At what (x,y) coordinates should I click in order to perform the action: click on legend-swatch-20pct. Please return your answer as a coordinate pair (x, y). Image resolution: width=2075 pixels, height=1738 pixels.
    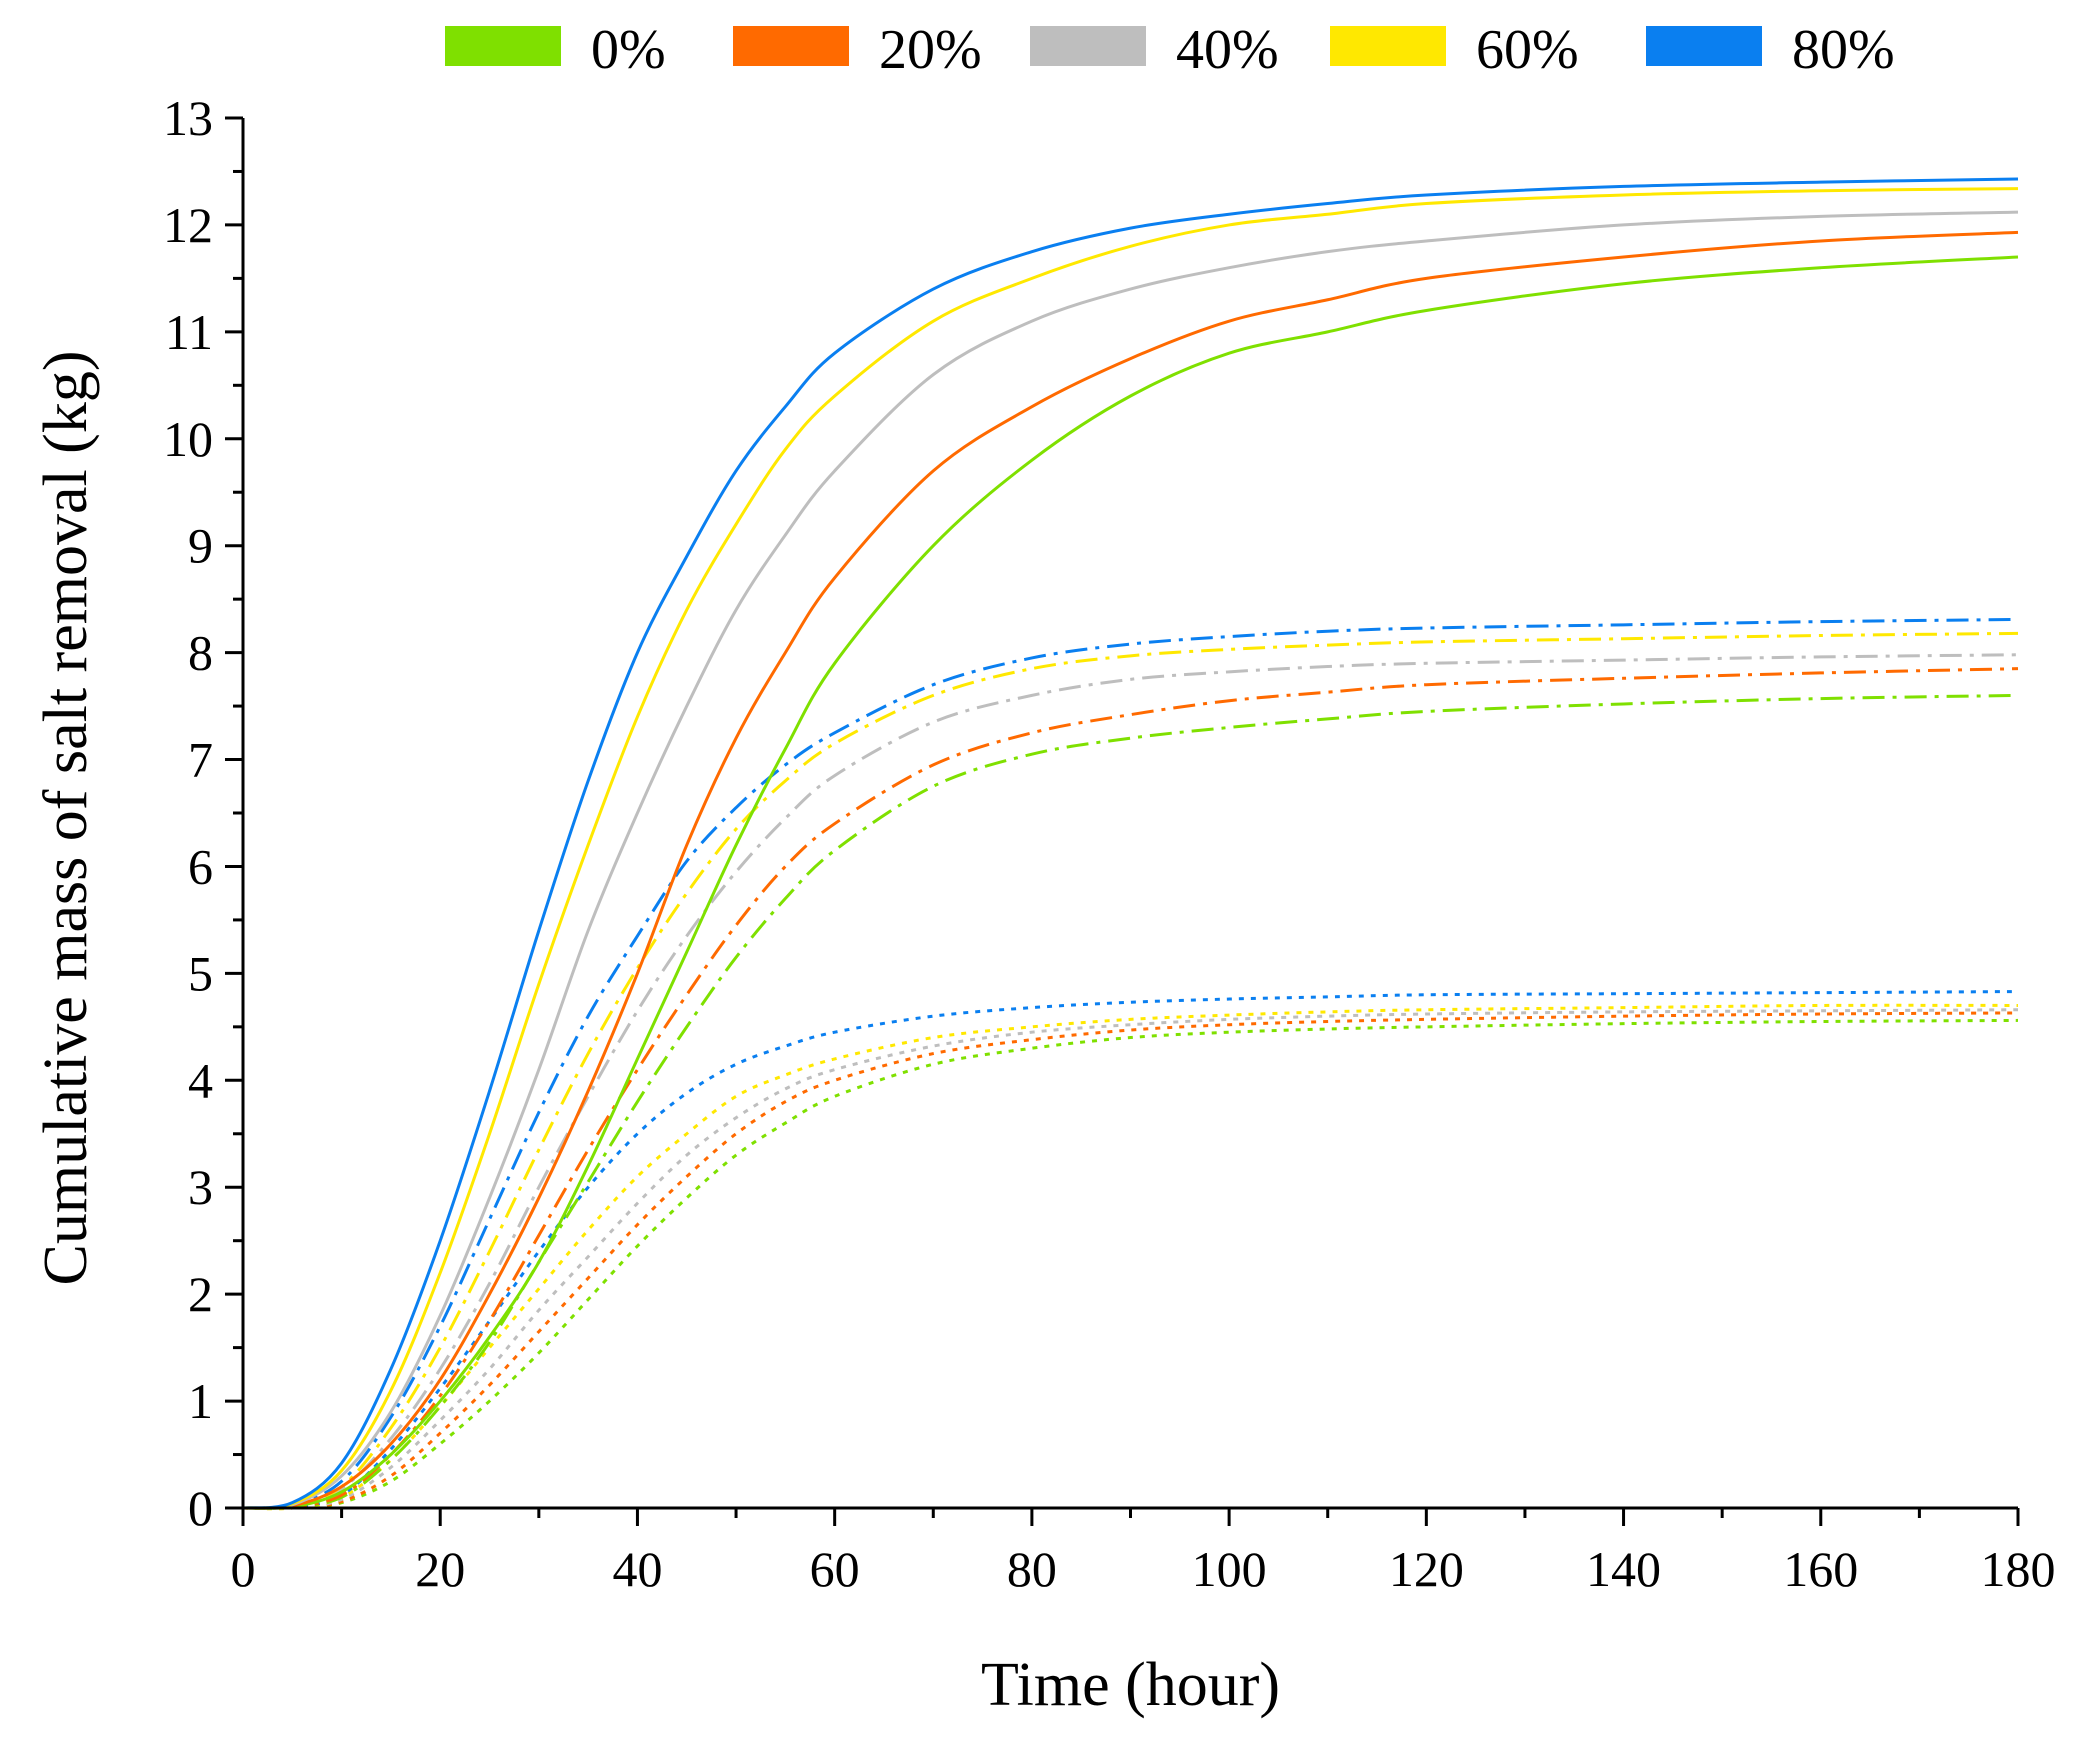
    Looking at the image, I should click on (791, 46).